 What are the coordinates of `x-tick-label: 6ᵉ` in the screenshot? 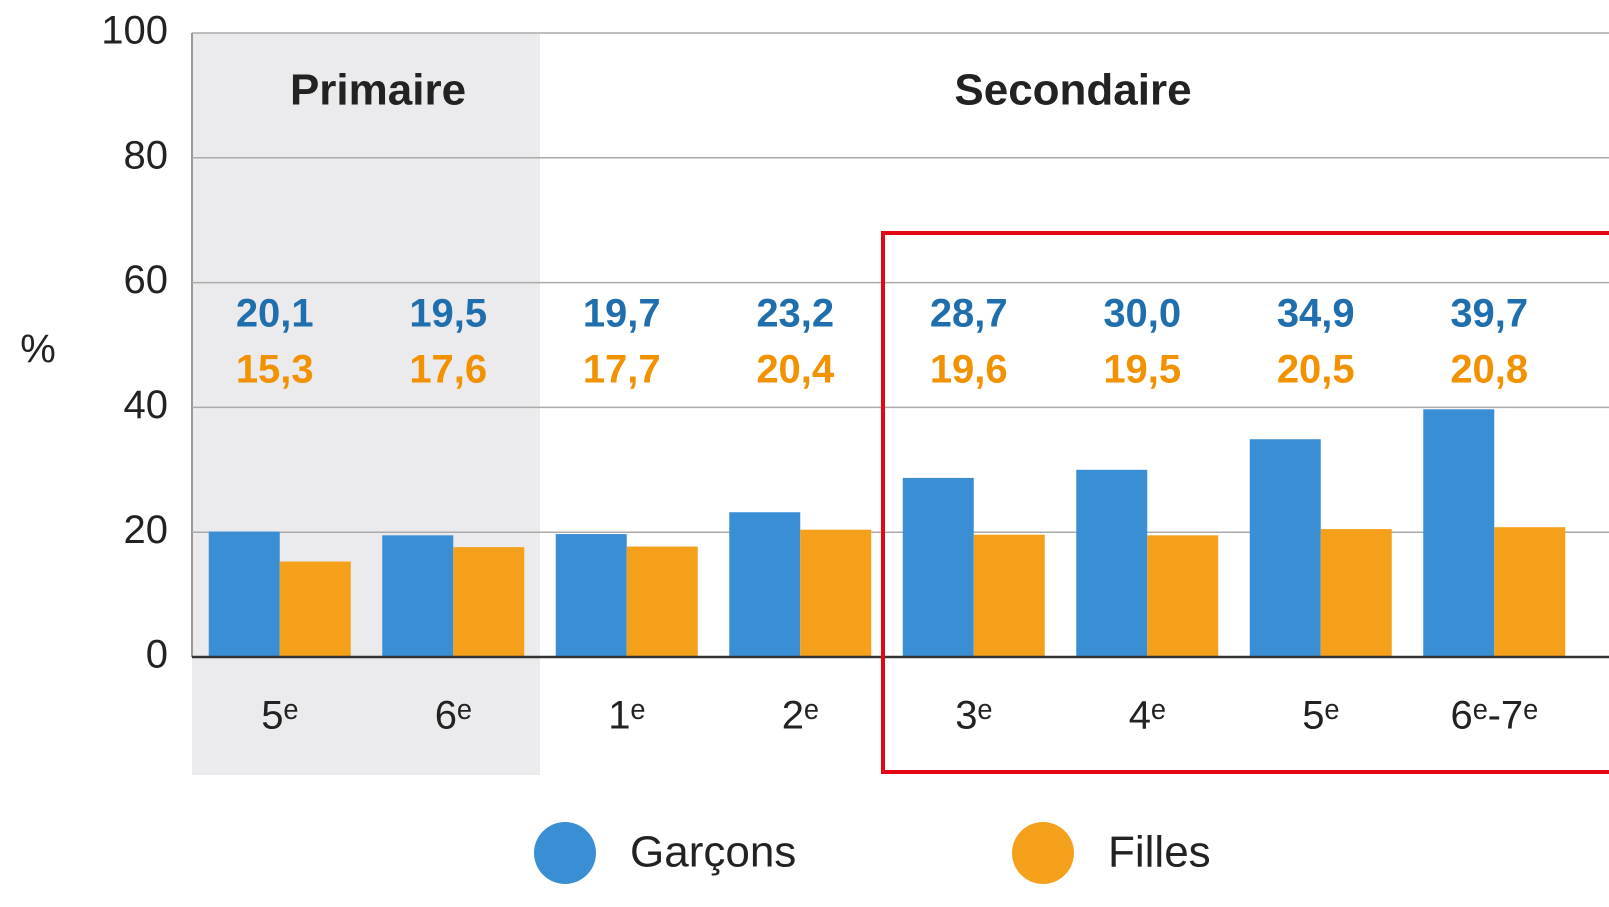 It's located at (453, 716).